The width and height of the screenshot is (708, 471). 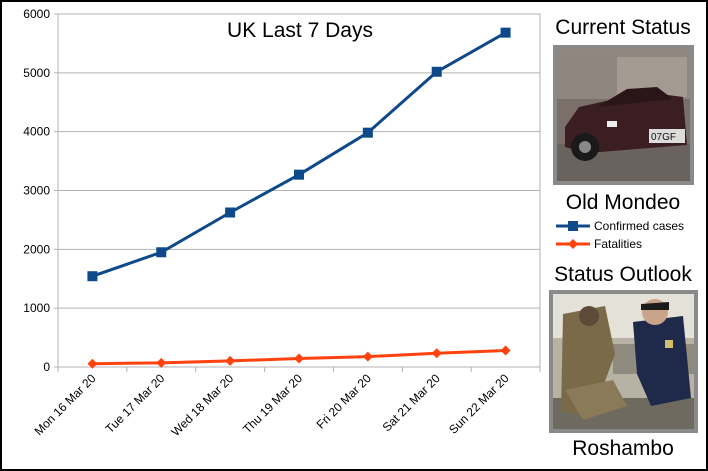 I want to click on x-tick-label: Tue 17 Mar 20, so click(x=135, y=403).